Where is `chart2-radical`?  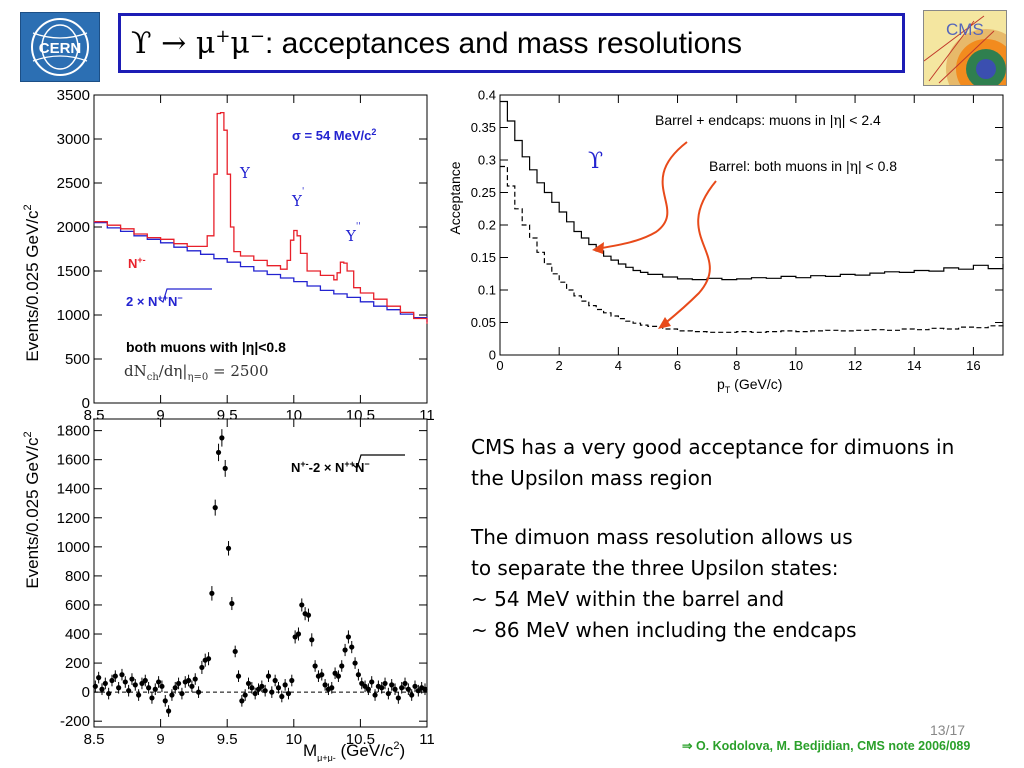 chart2-radical is located at coordinates (378, 461).